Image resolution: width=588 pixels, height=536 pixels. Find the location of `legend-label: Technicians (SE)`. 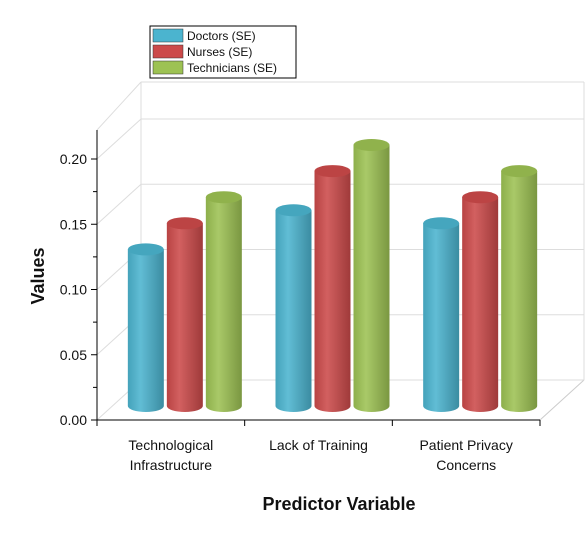

legend-label: Technicians (SE) is located at coordinates (232, 68).